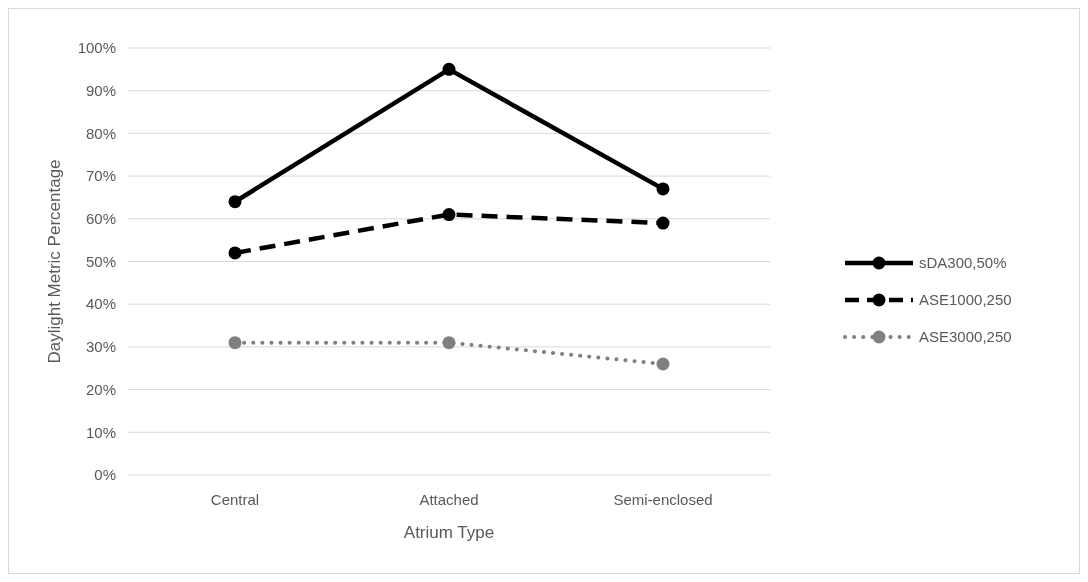 The image size is (1088, 582). What do you see at coordinates (449, 499) in the screenshot?
I see `x-tick-label: Attached` at bounding box center [449, 499].